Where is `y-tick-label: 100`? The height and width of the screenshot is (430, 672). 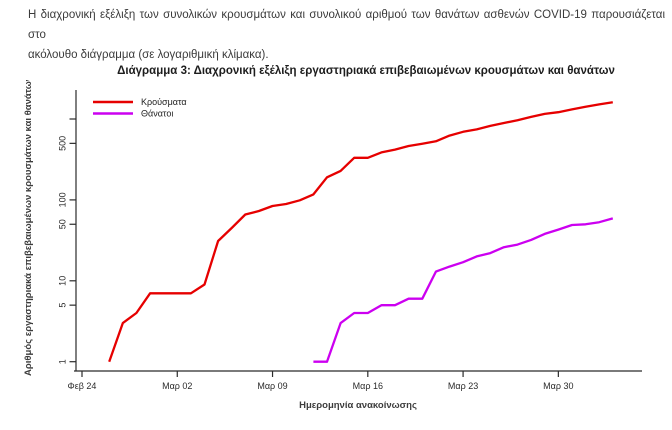
y-tick-label: 100 is located at coordinates (62, 199).